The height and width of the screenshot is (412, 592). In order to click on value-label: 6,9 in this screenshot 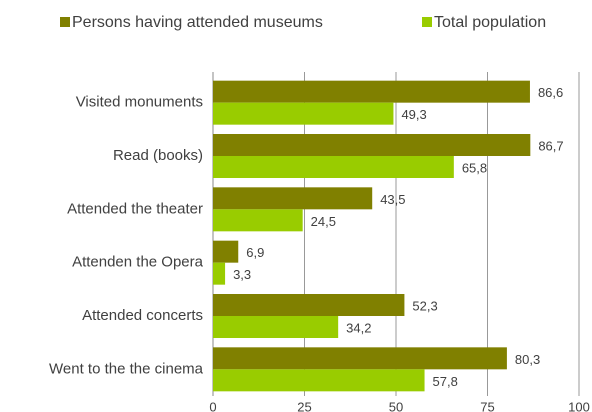, I will do `click(255, 252)`.